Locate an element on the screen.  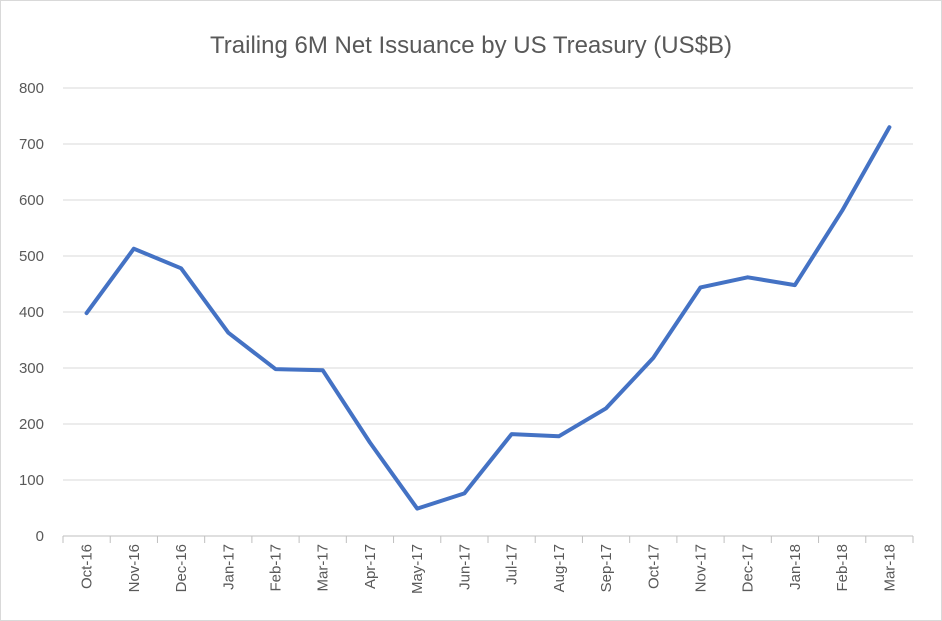
x-tick-label: Apr-17 is located at coordinates (370, 566).